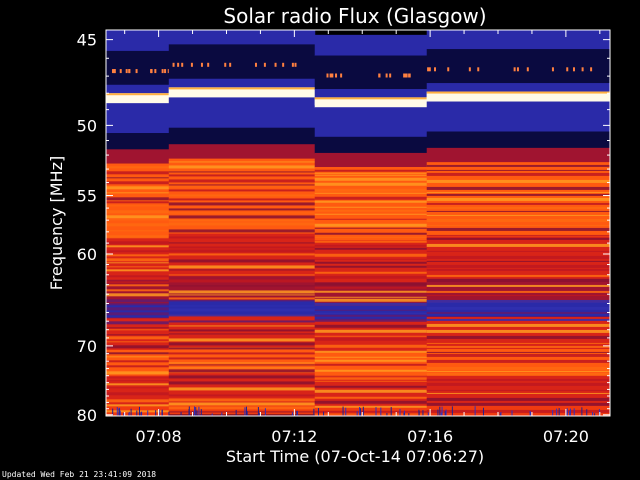  Describe the element at coordinates (87, 196) in the screenshot. I see `y-tick-label: 55` at that location.